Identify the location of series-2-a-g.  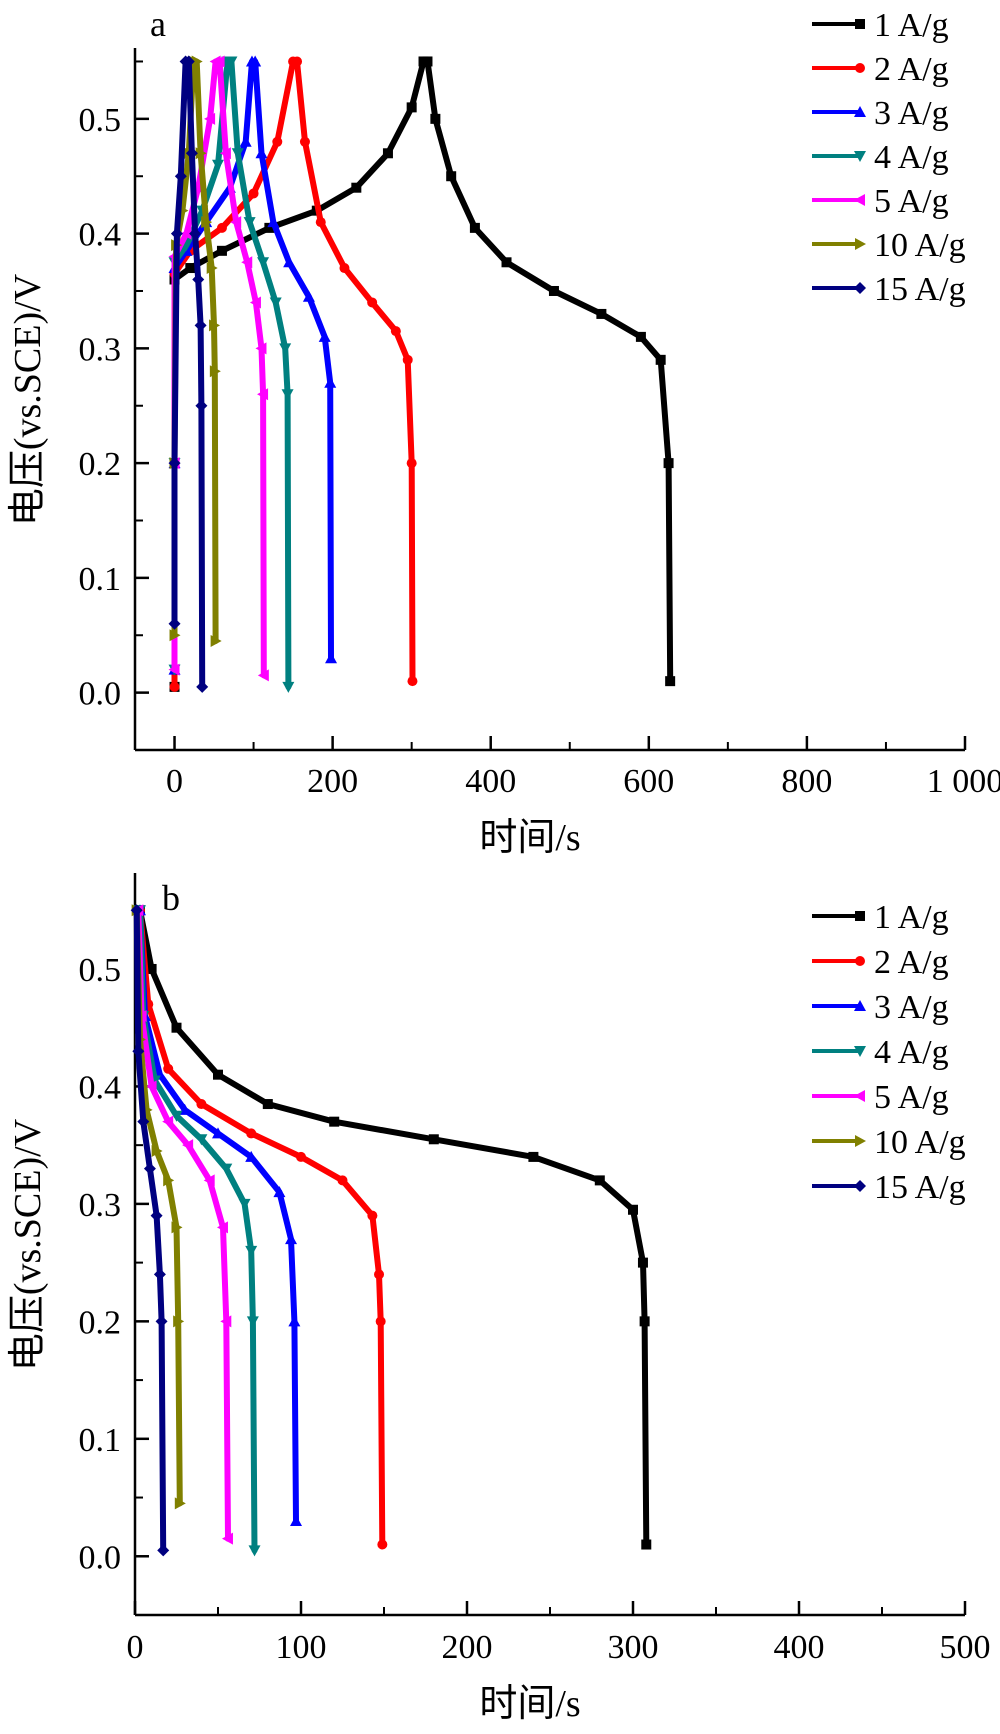
(261, 1227).